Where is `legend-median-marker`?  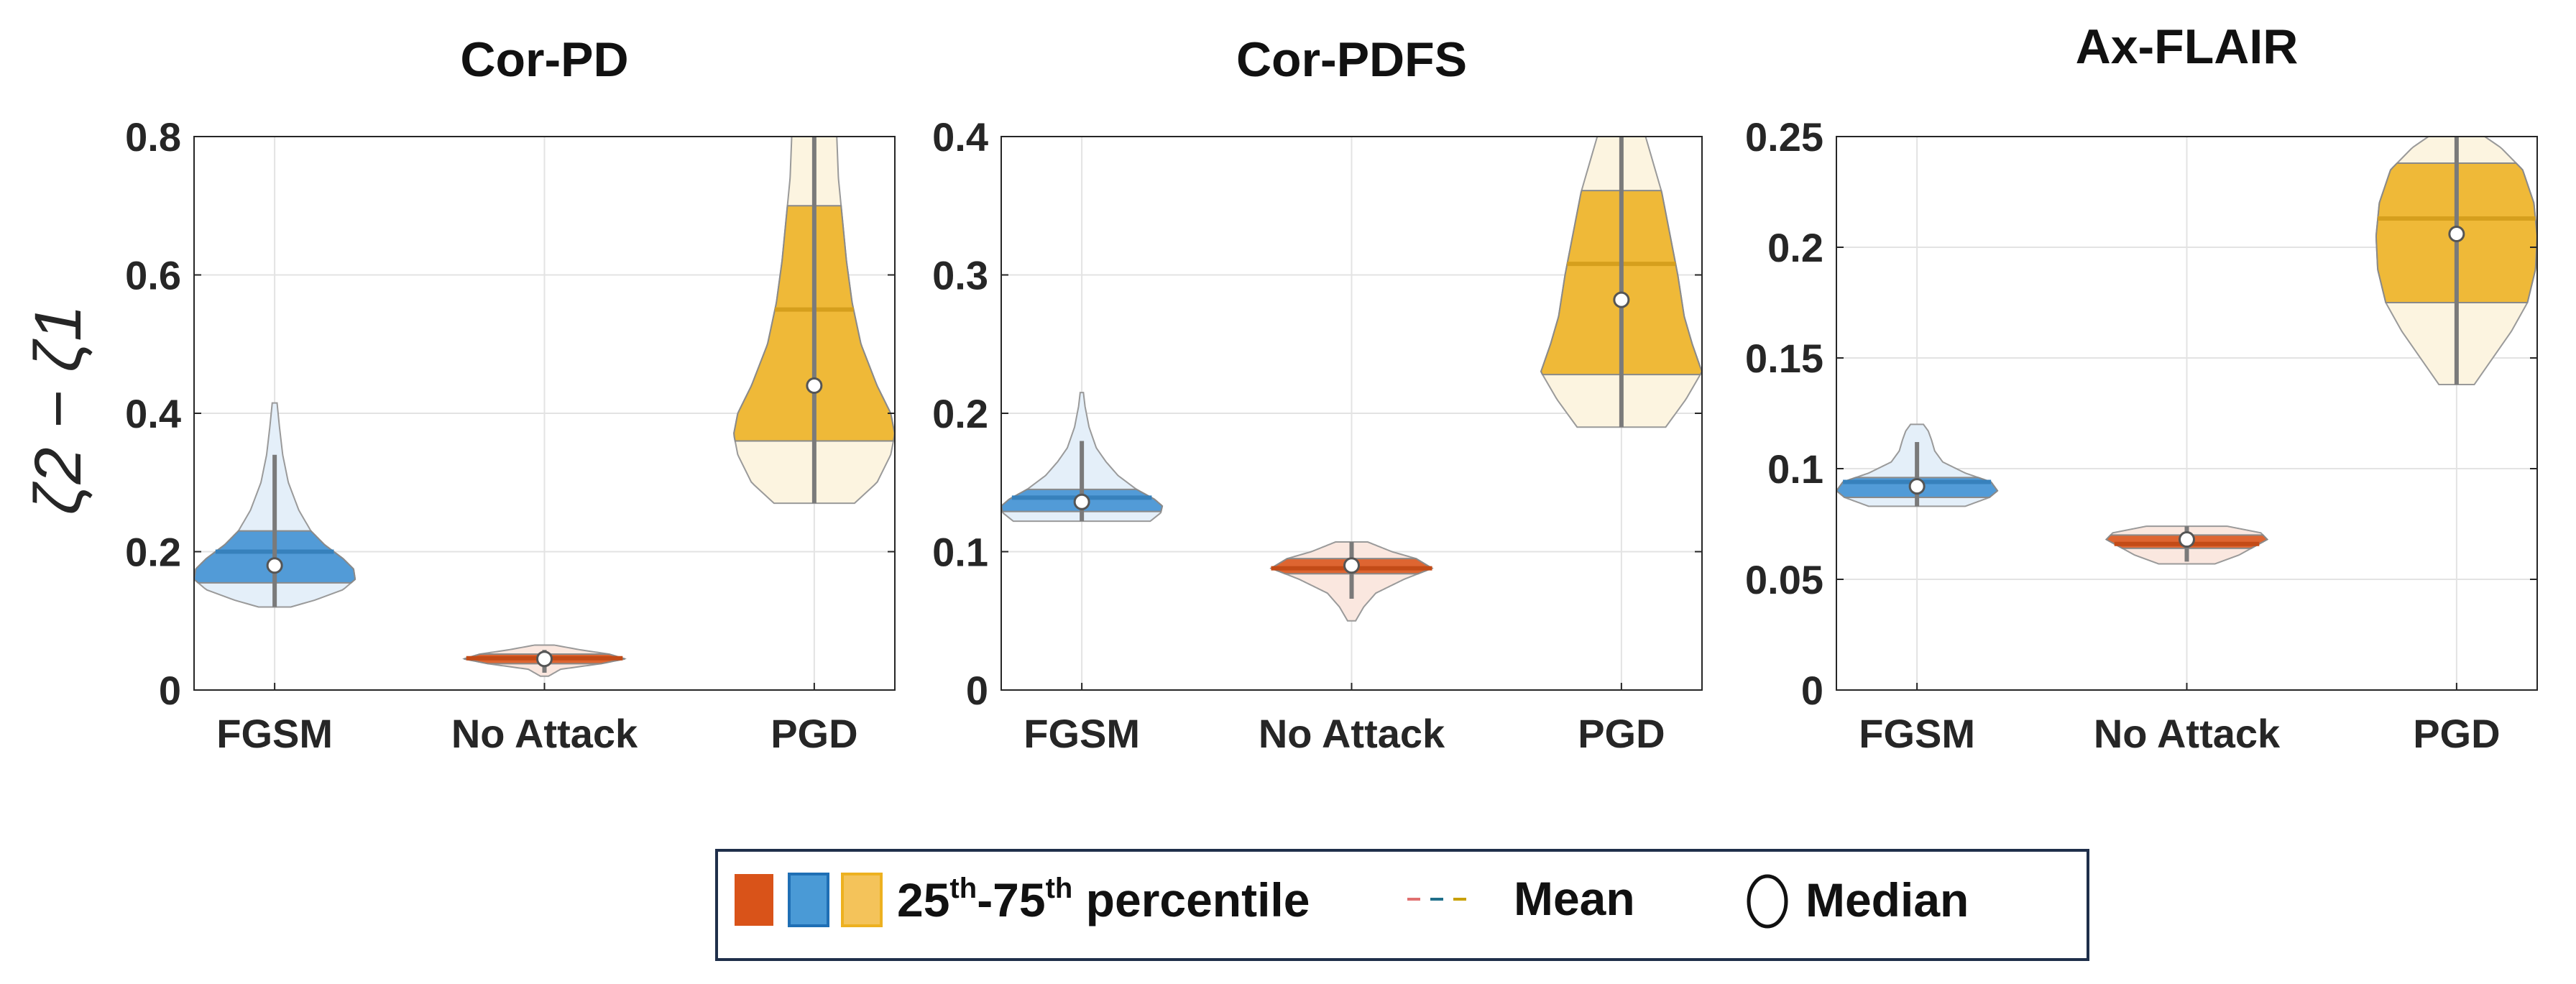
legend-median-marker is located at coordinates (1767, 902).